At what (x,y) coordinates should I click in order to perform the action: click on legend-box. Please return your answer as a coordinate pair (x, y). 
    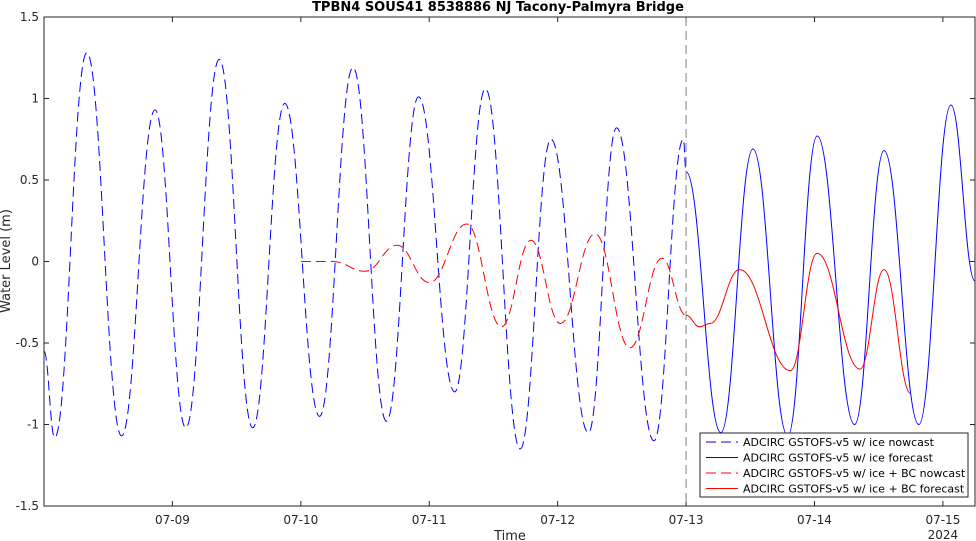
    Looking at the image, I should click on (834, 465).